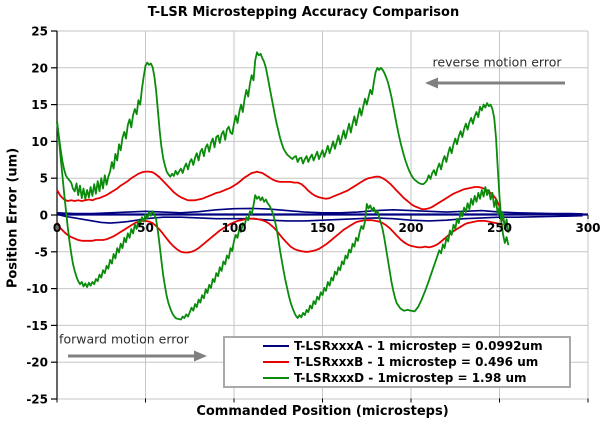  What do you see at coordinates (13, 218) in the screenshot?
I see `y-axis-title: Position Error (um)` at bounding box center [13, 218].